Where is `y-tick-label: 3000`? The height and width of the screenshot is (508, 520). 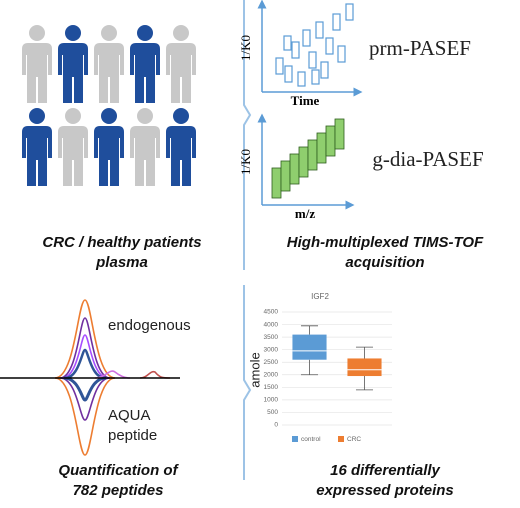
y-tick-label: 3000 is located at coordinates (271, 349).